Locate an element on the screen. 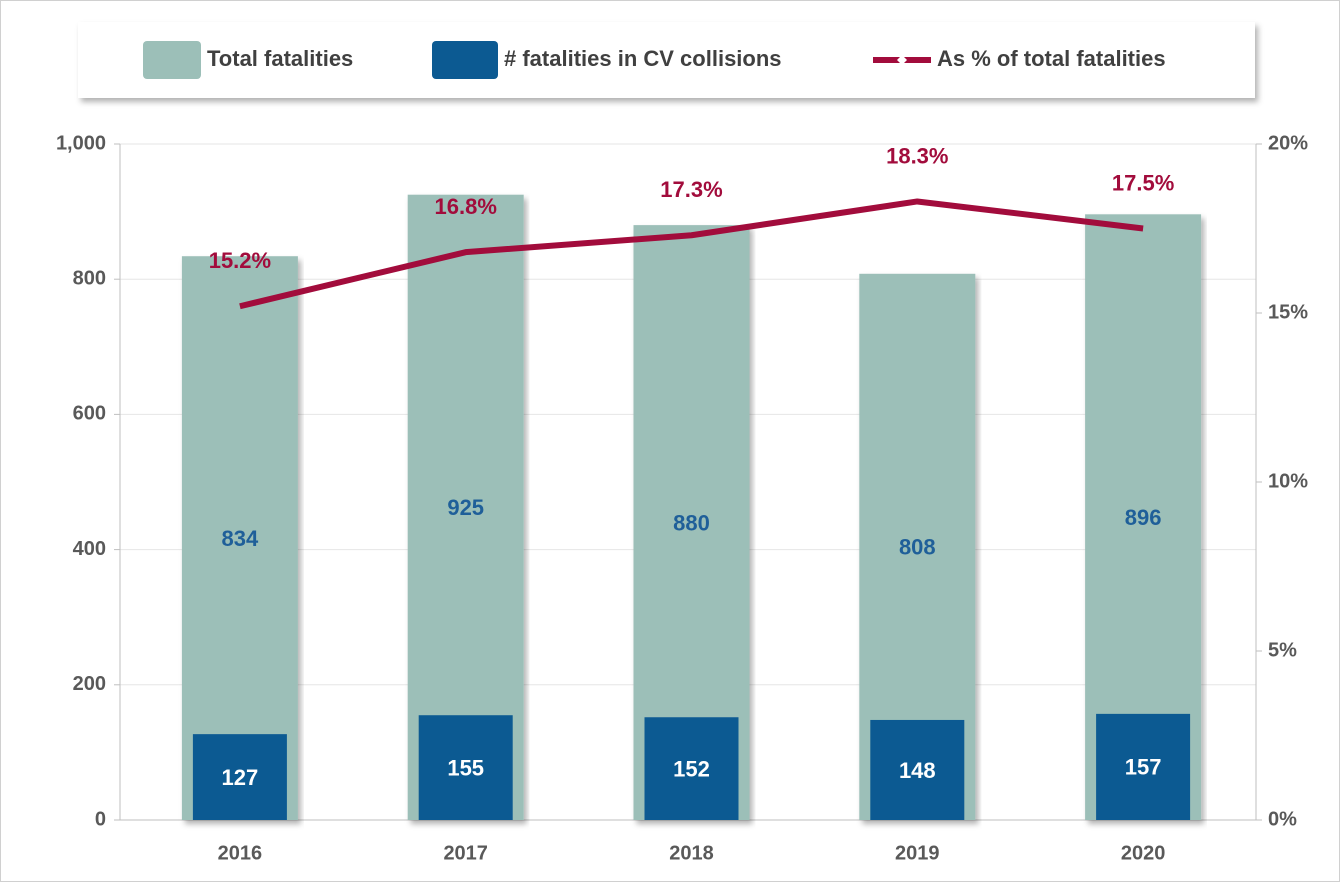  x-tick-label: 2019 is located at coordinates (917, 853).